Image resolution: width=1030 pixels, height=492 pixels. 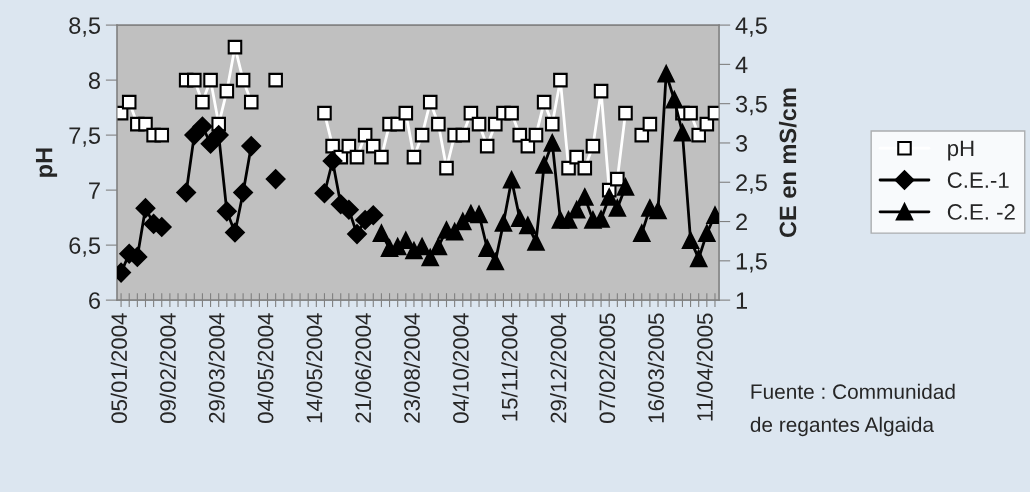 I want to click on x-tick-label: 16/03/2005, so click(x=655, y=368).